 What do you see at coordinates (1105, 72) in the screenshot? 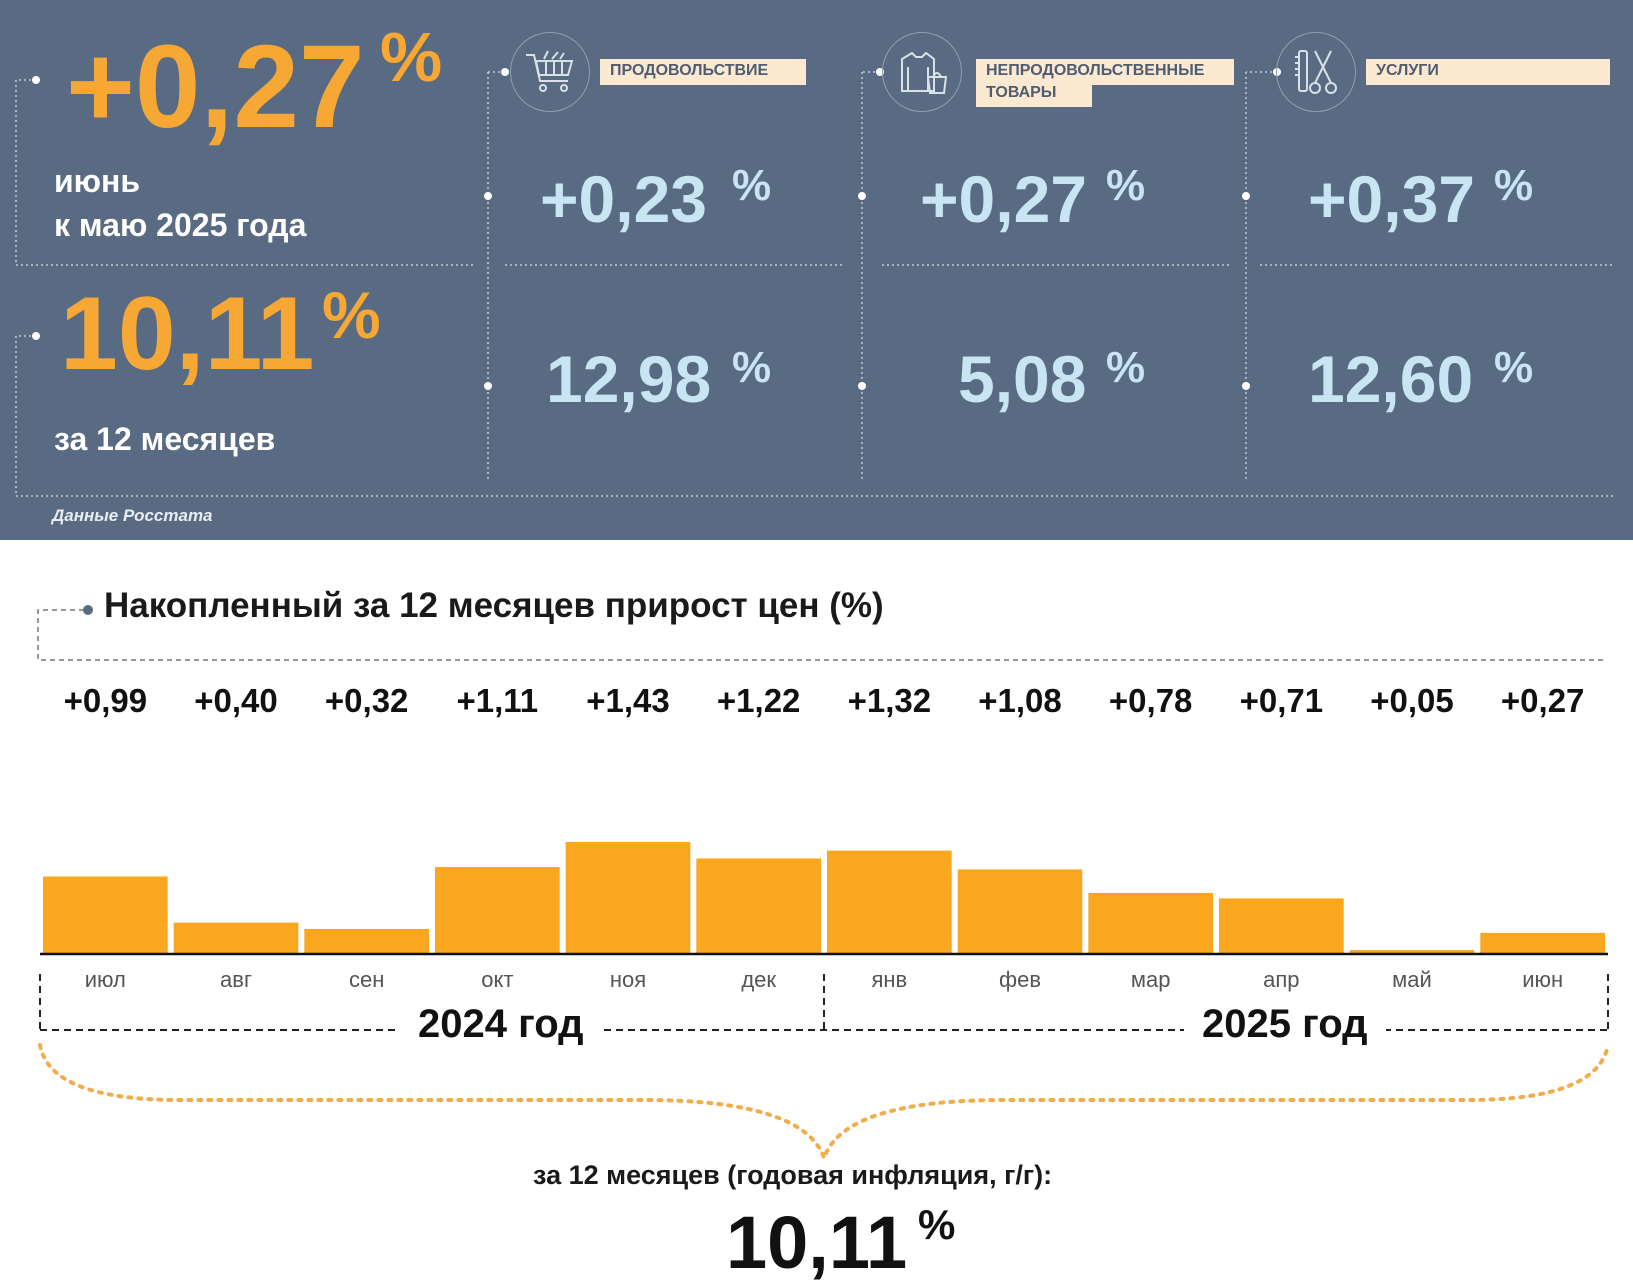
I see `category-label-nonfood-line1: НЕПРОДОВОЛЬСТВЕННЫЕ` at bounding box center [1105, 72].